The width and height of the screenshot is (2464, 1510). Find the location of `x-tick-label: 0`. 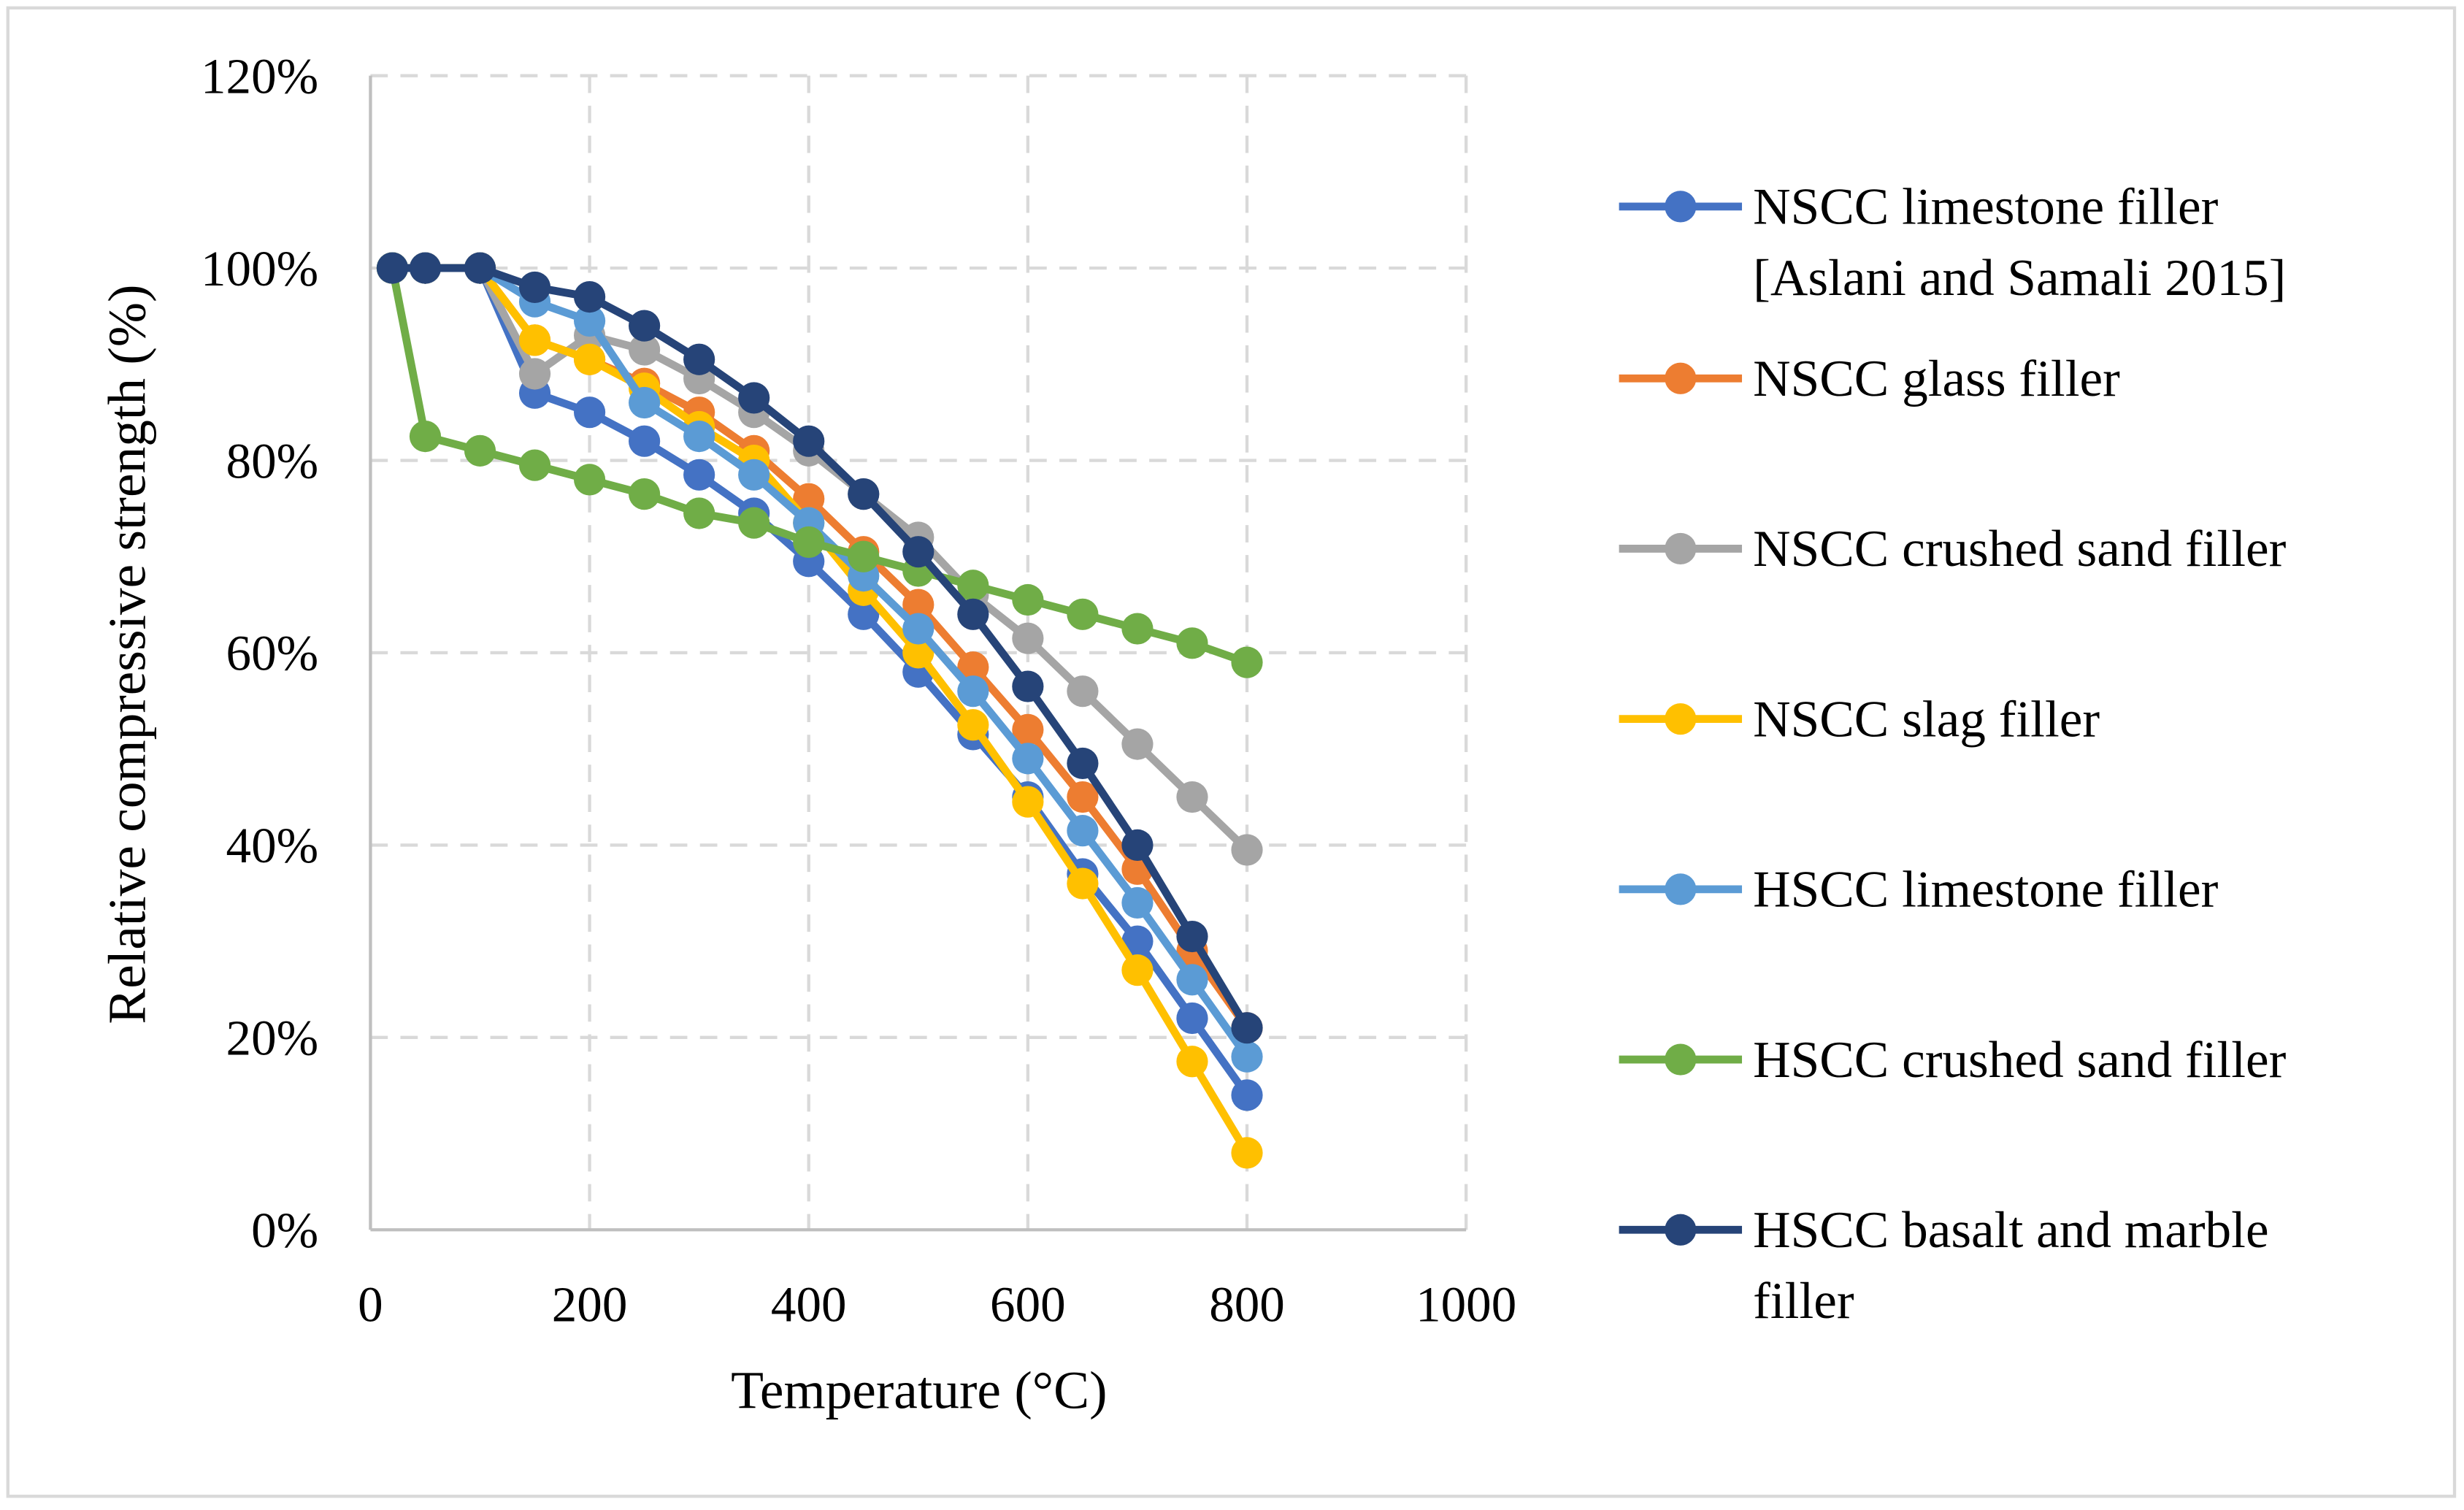

x-tick-label: 0 is located at coordinates (370, 1304).